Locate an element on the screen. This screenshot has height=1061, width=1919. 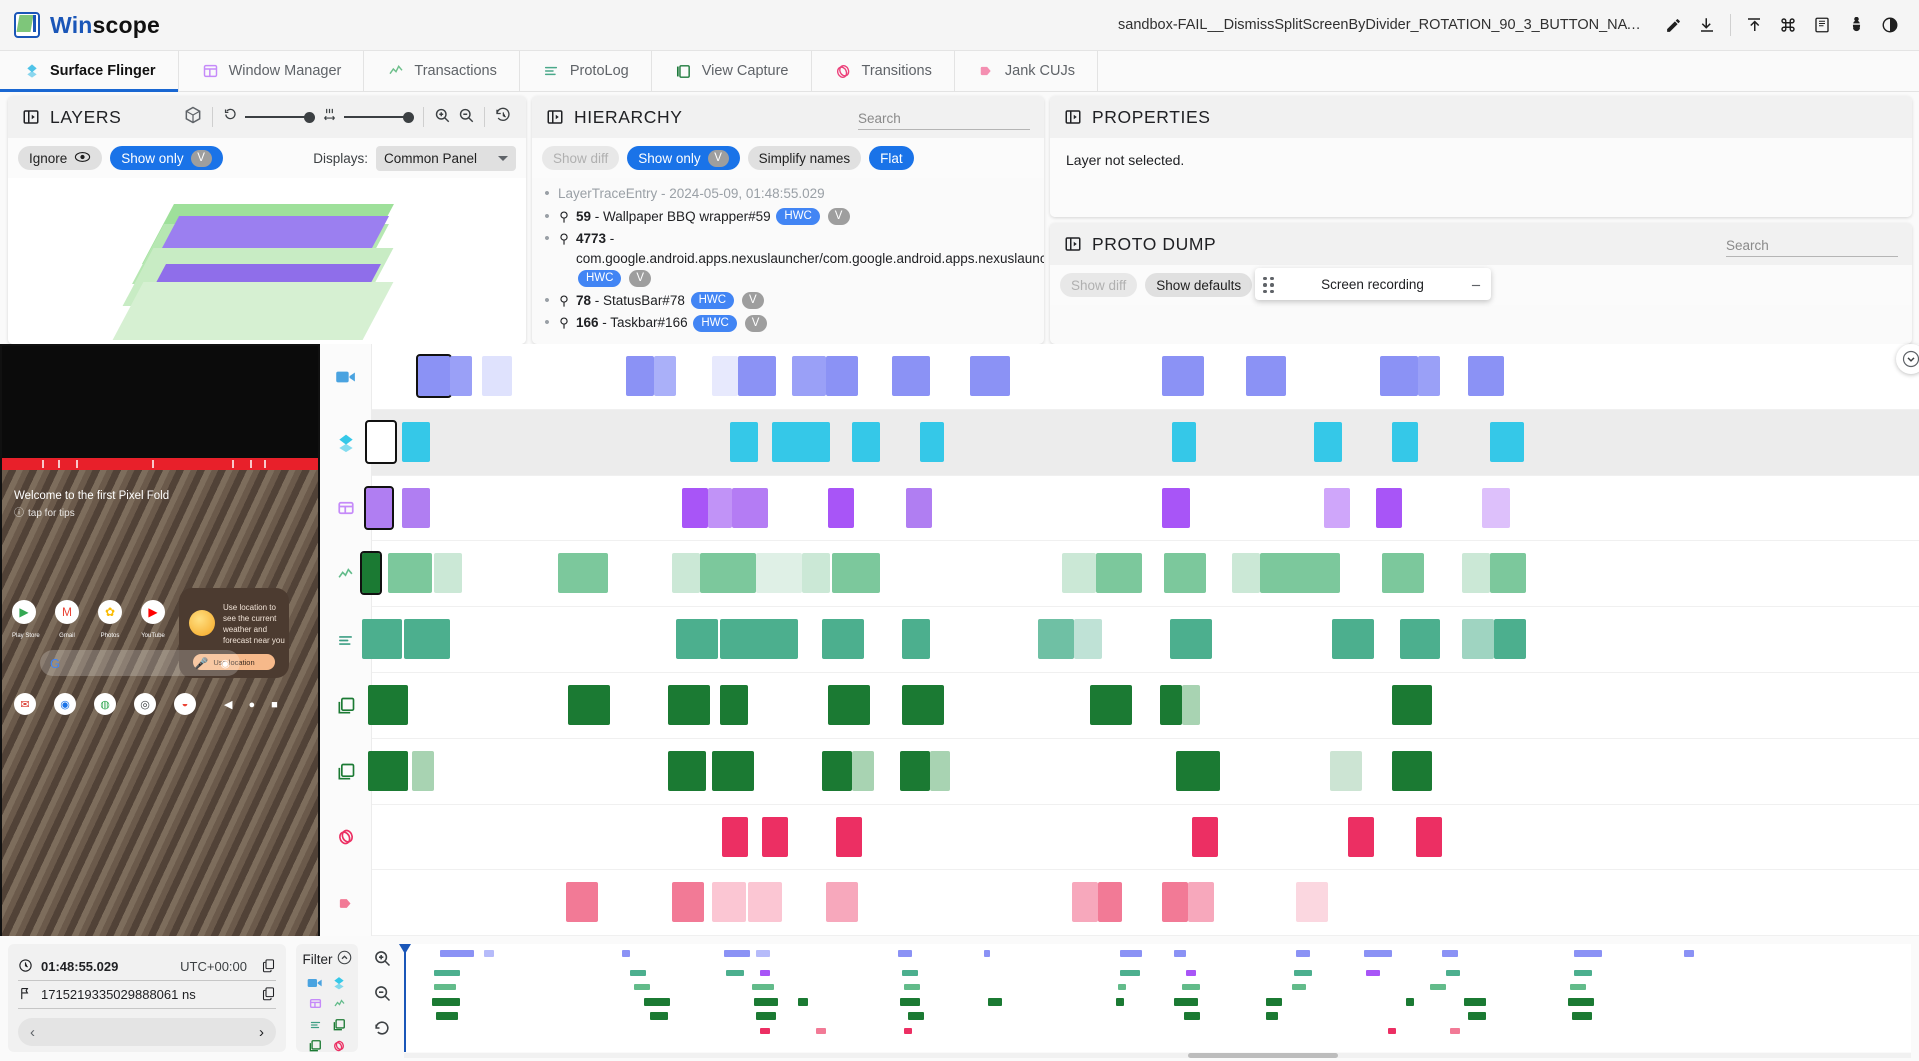
back-button: ◀ is located at coordinates (228, 705).